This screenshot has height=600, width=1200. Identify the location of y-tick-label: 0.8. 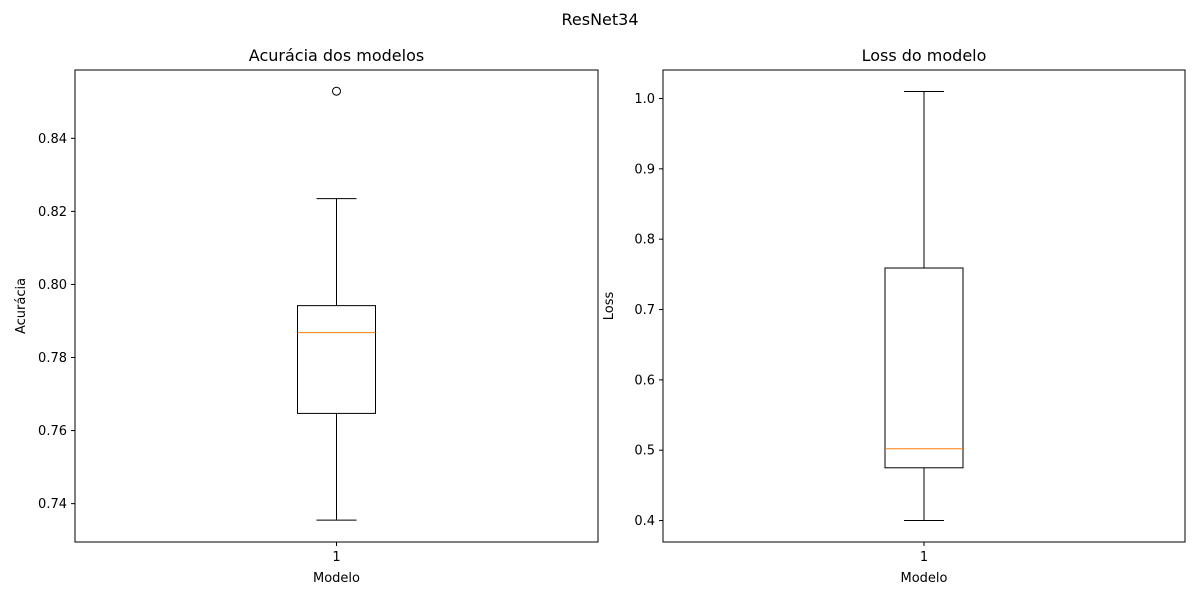
(644, 240).